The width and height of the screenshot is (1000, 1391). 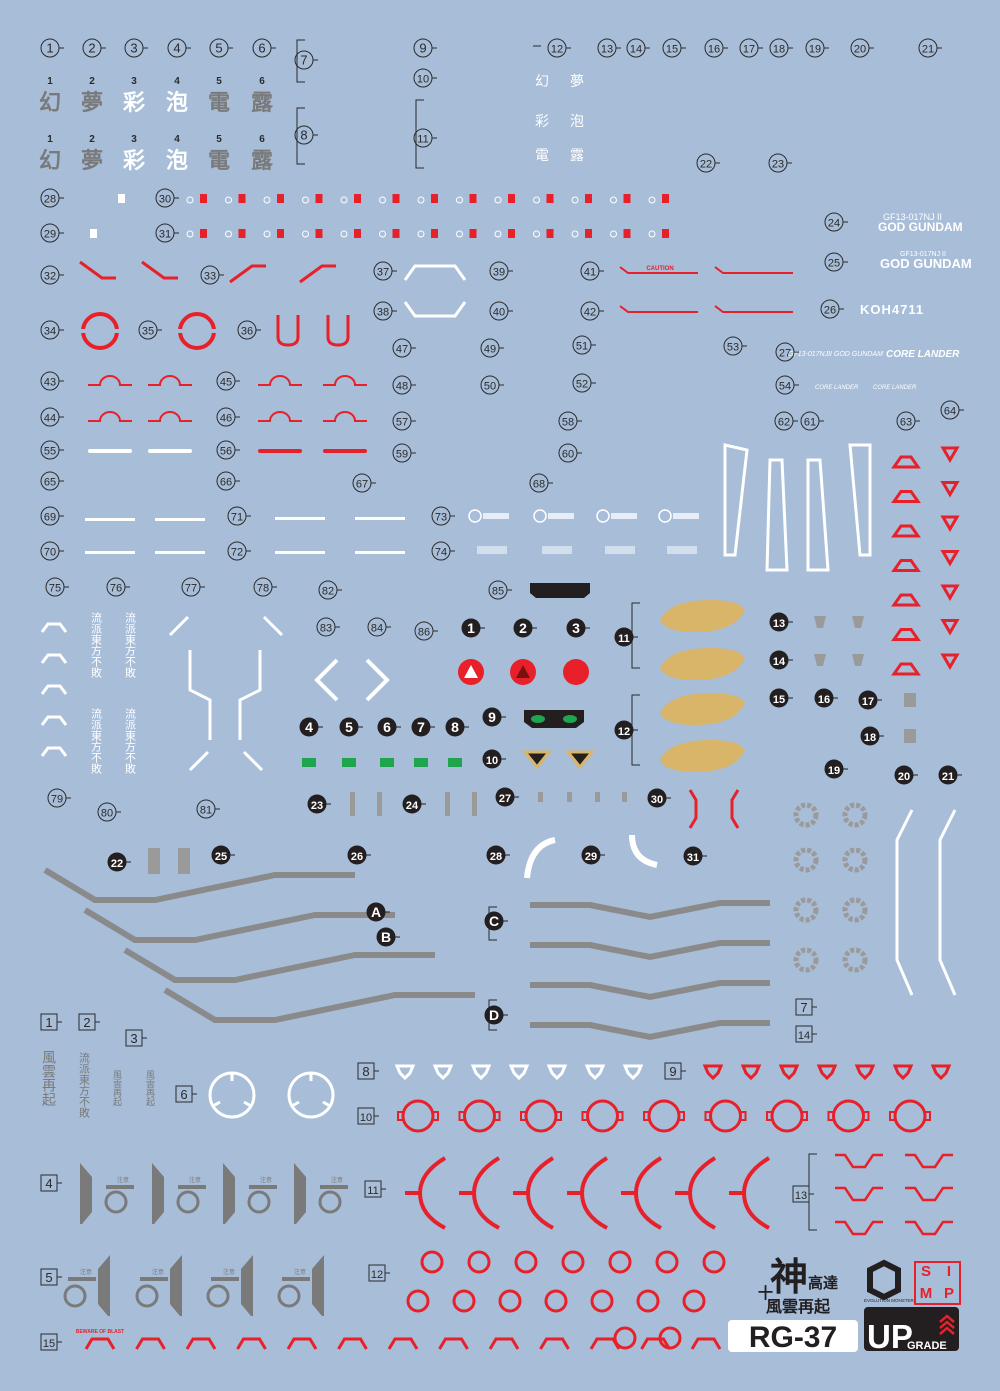 What do you see at coordinates (177, 139) in the screenshot?
I see `kanji-number: 4` at bounding box center [177, 139].